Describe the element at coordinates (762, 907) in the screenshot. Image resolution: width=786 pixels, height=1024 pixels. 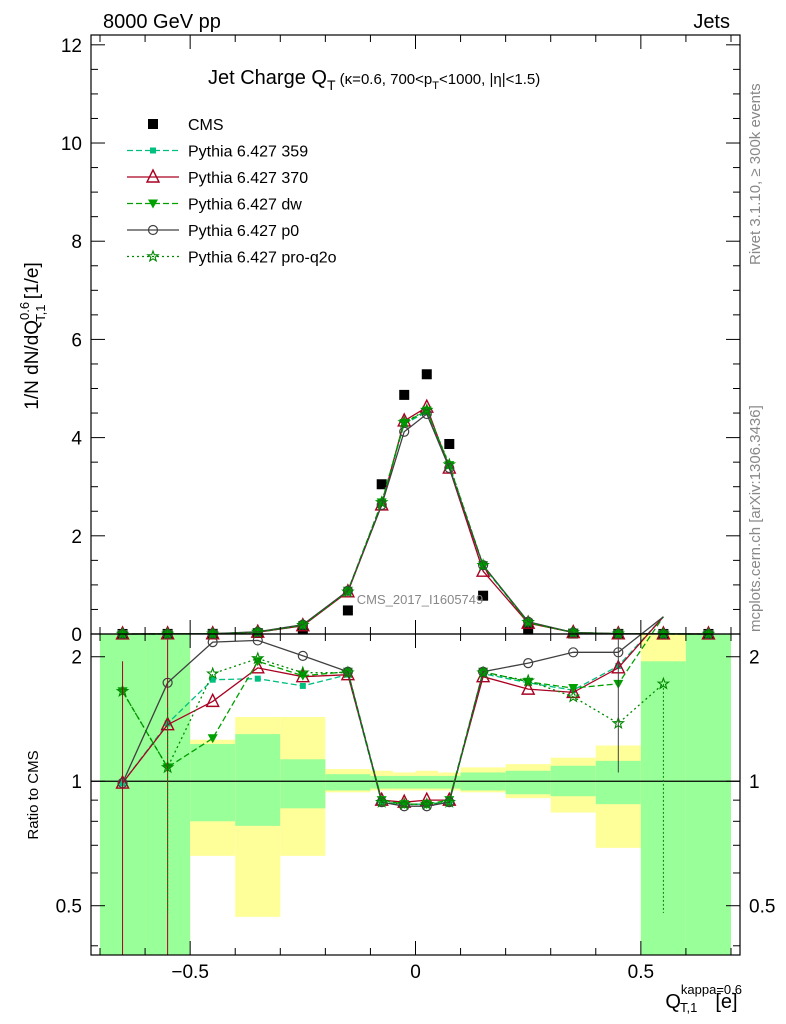
I see `ratio-y-tick-label-right: 0.5` at that location.